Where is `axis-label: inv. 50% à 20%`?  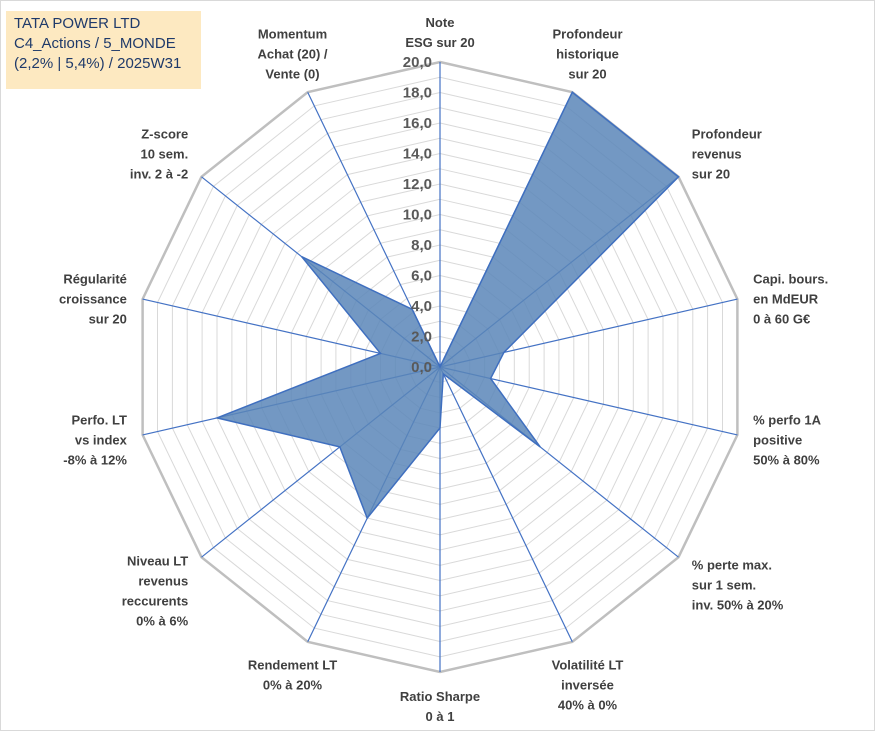 axis-label: inv. 50% à 20% is located at coordinates (738, 605).